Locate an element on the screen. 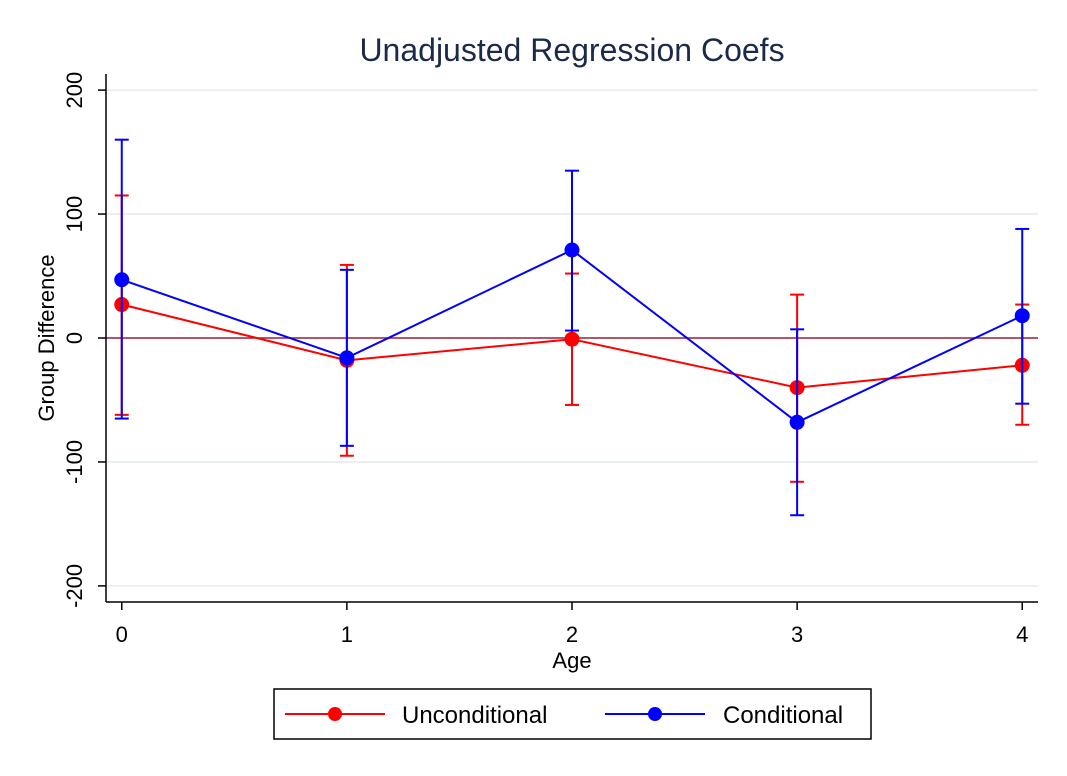 Image resolution: width=1067 pixels, height=776 pixels. x-axis-ticks: 0 1 2 3 4 is located at coordinates (572, 624).